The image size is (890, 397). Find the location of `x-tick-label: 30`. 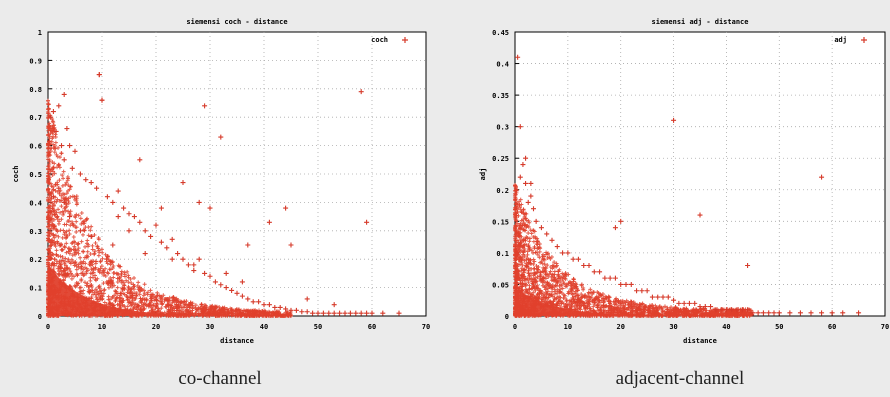

x-tick-label: 30 is located at coordinates (210, 327).